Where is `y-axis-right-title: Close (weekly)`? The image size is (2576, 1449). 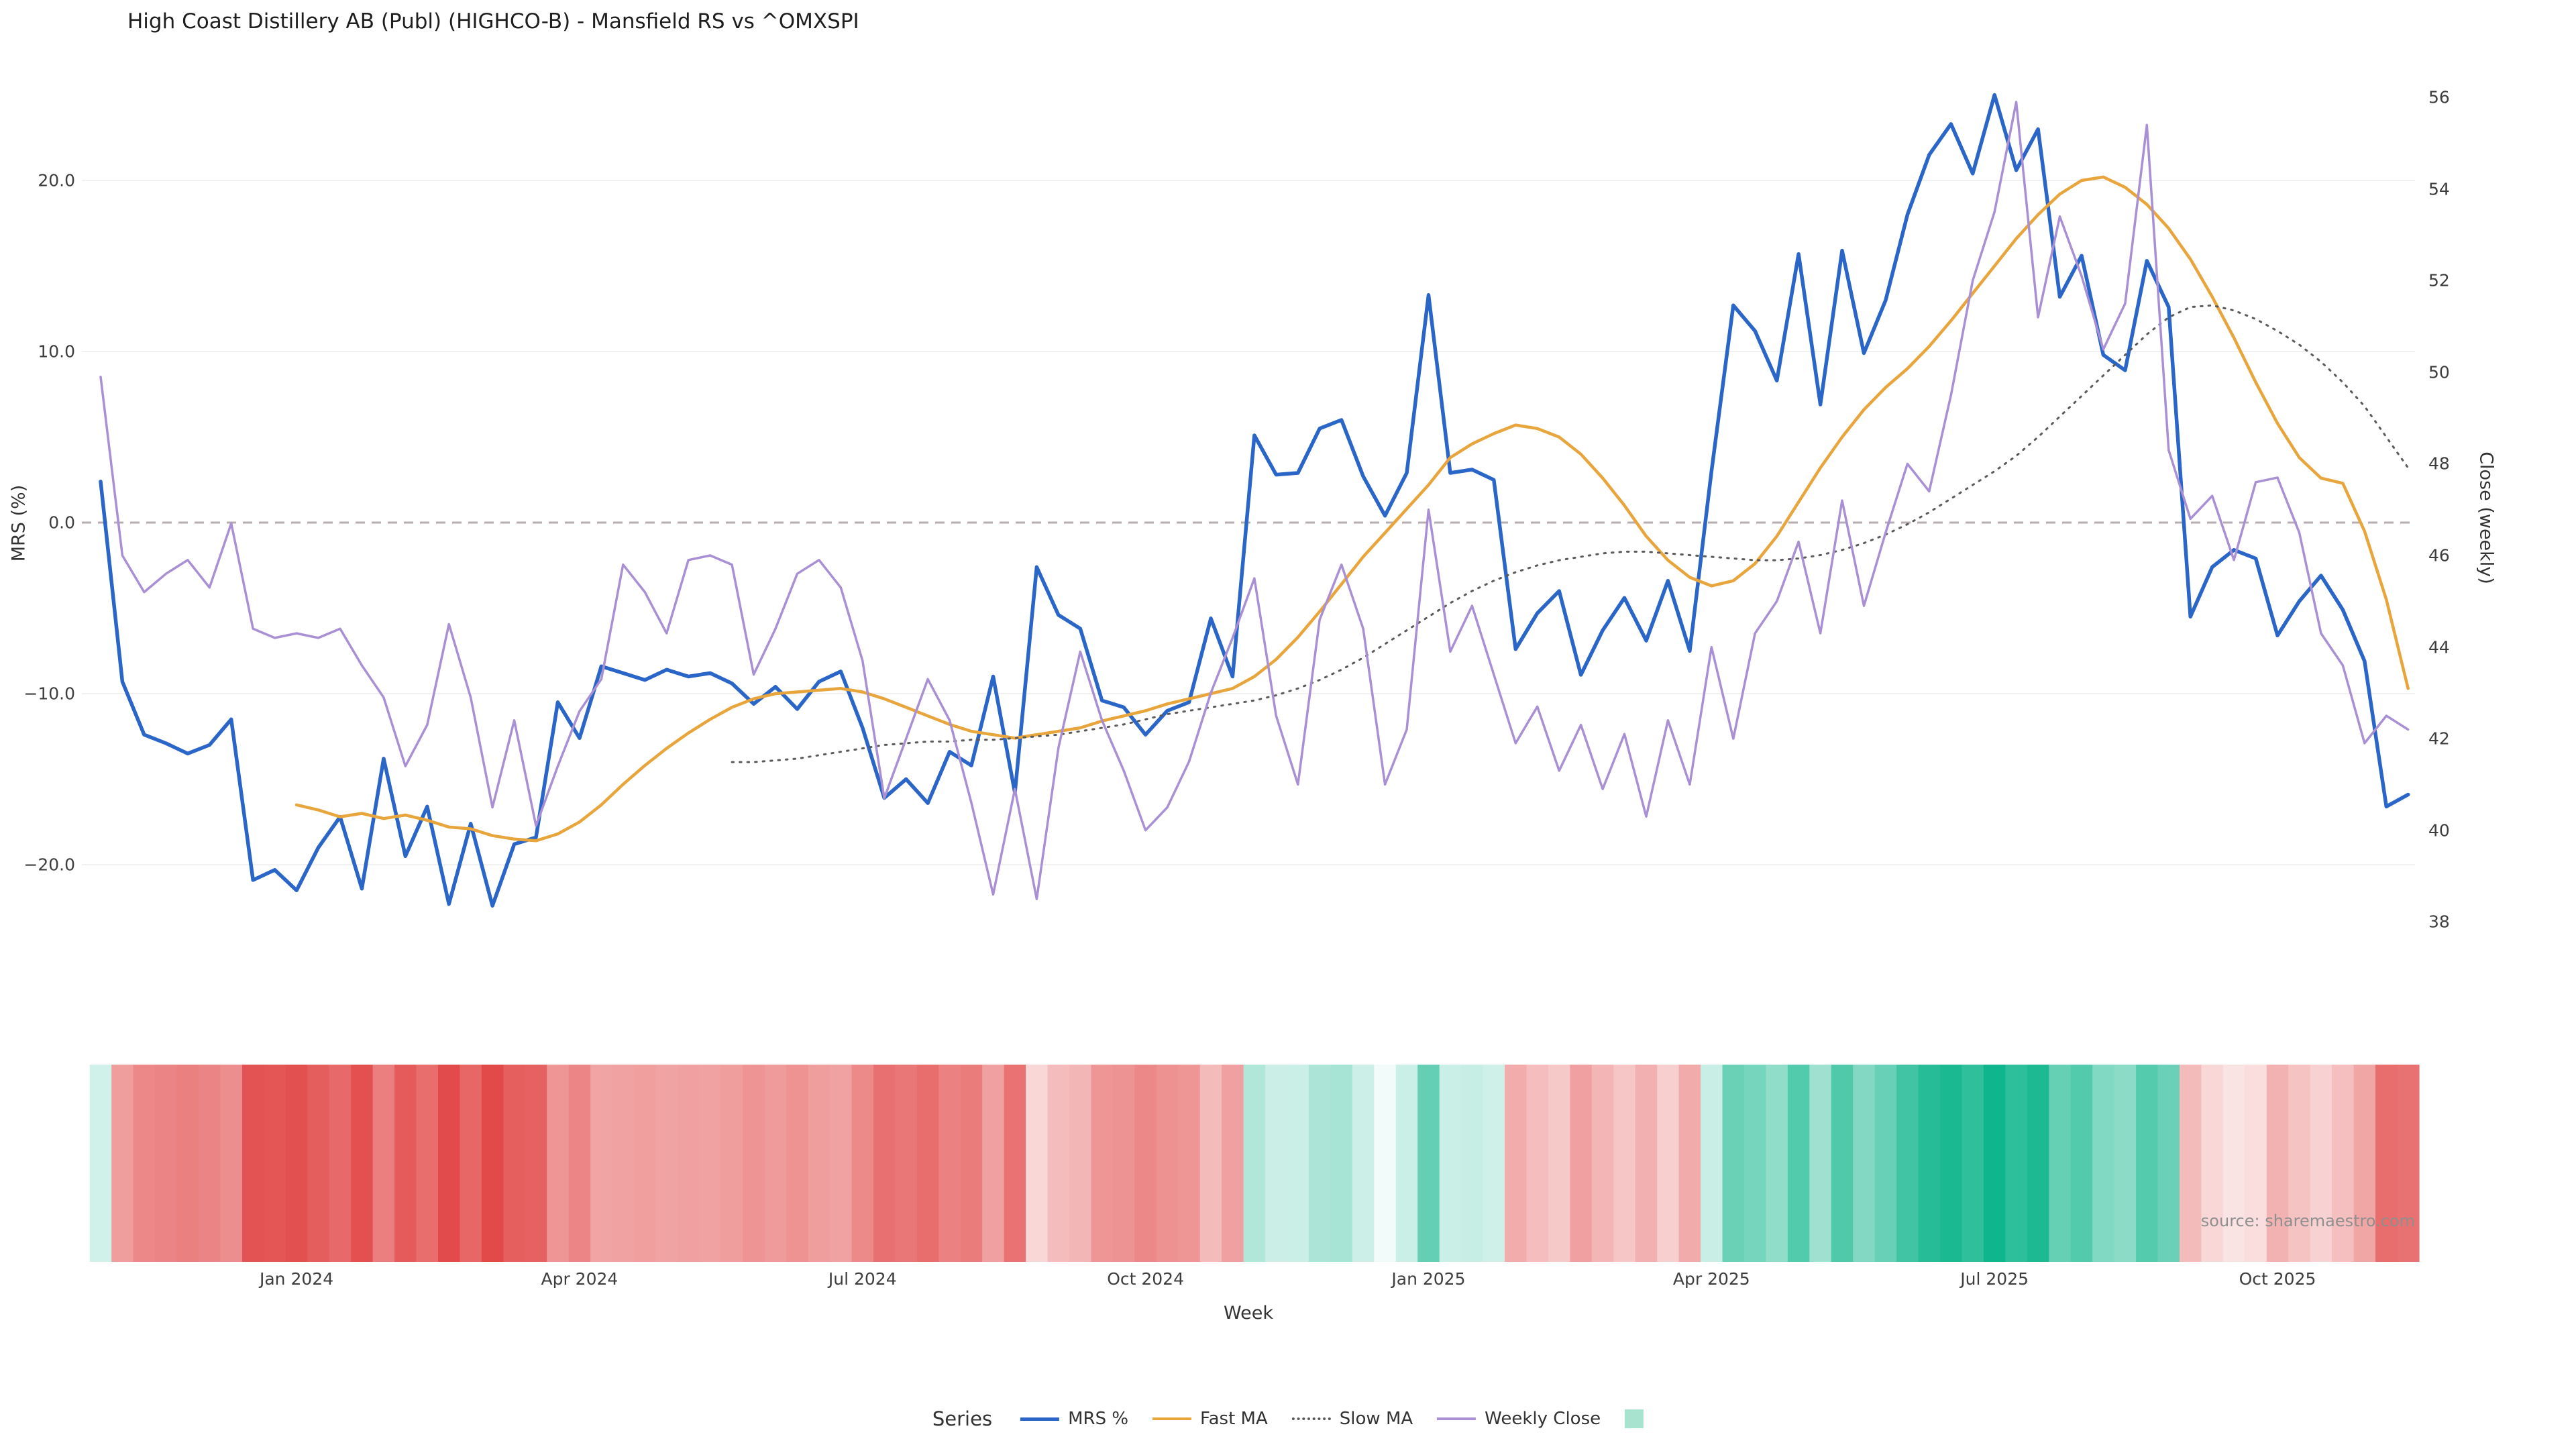 y-axis-right-title: Close (weekly) is located at coordinates (2486, 517).